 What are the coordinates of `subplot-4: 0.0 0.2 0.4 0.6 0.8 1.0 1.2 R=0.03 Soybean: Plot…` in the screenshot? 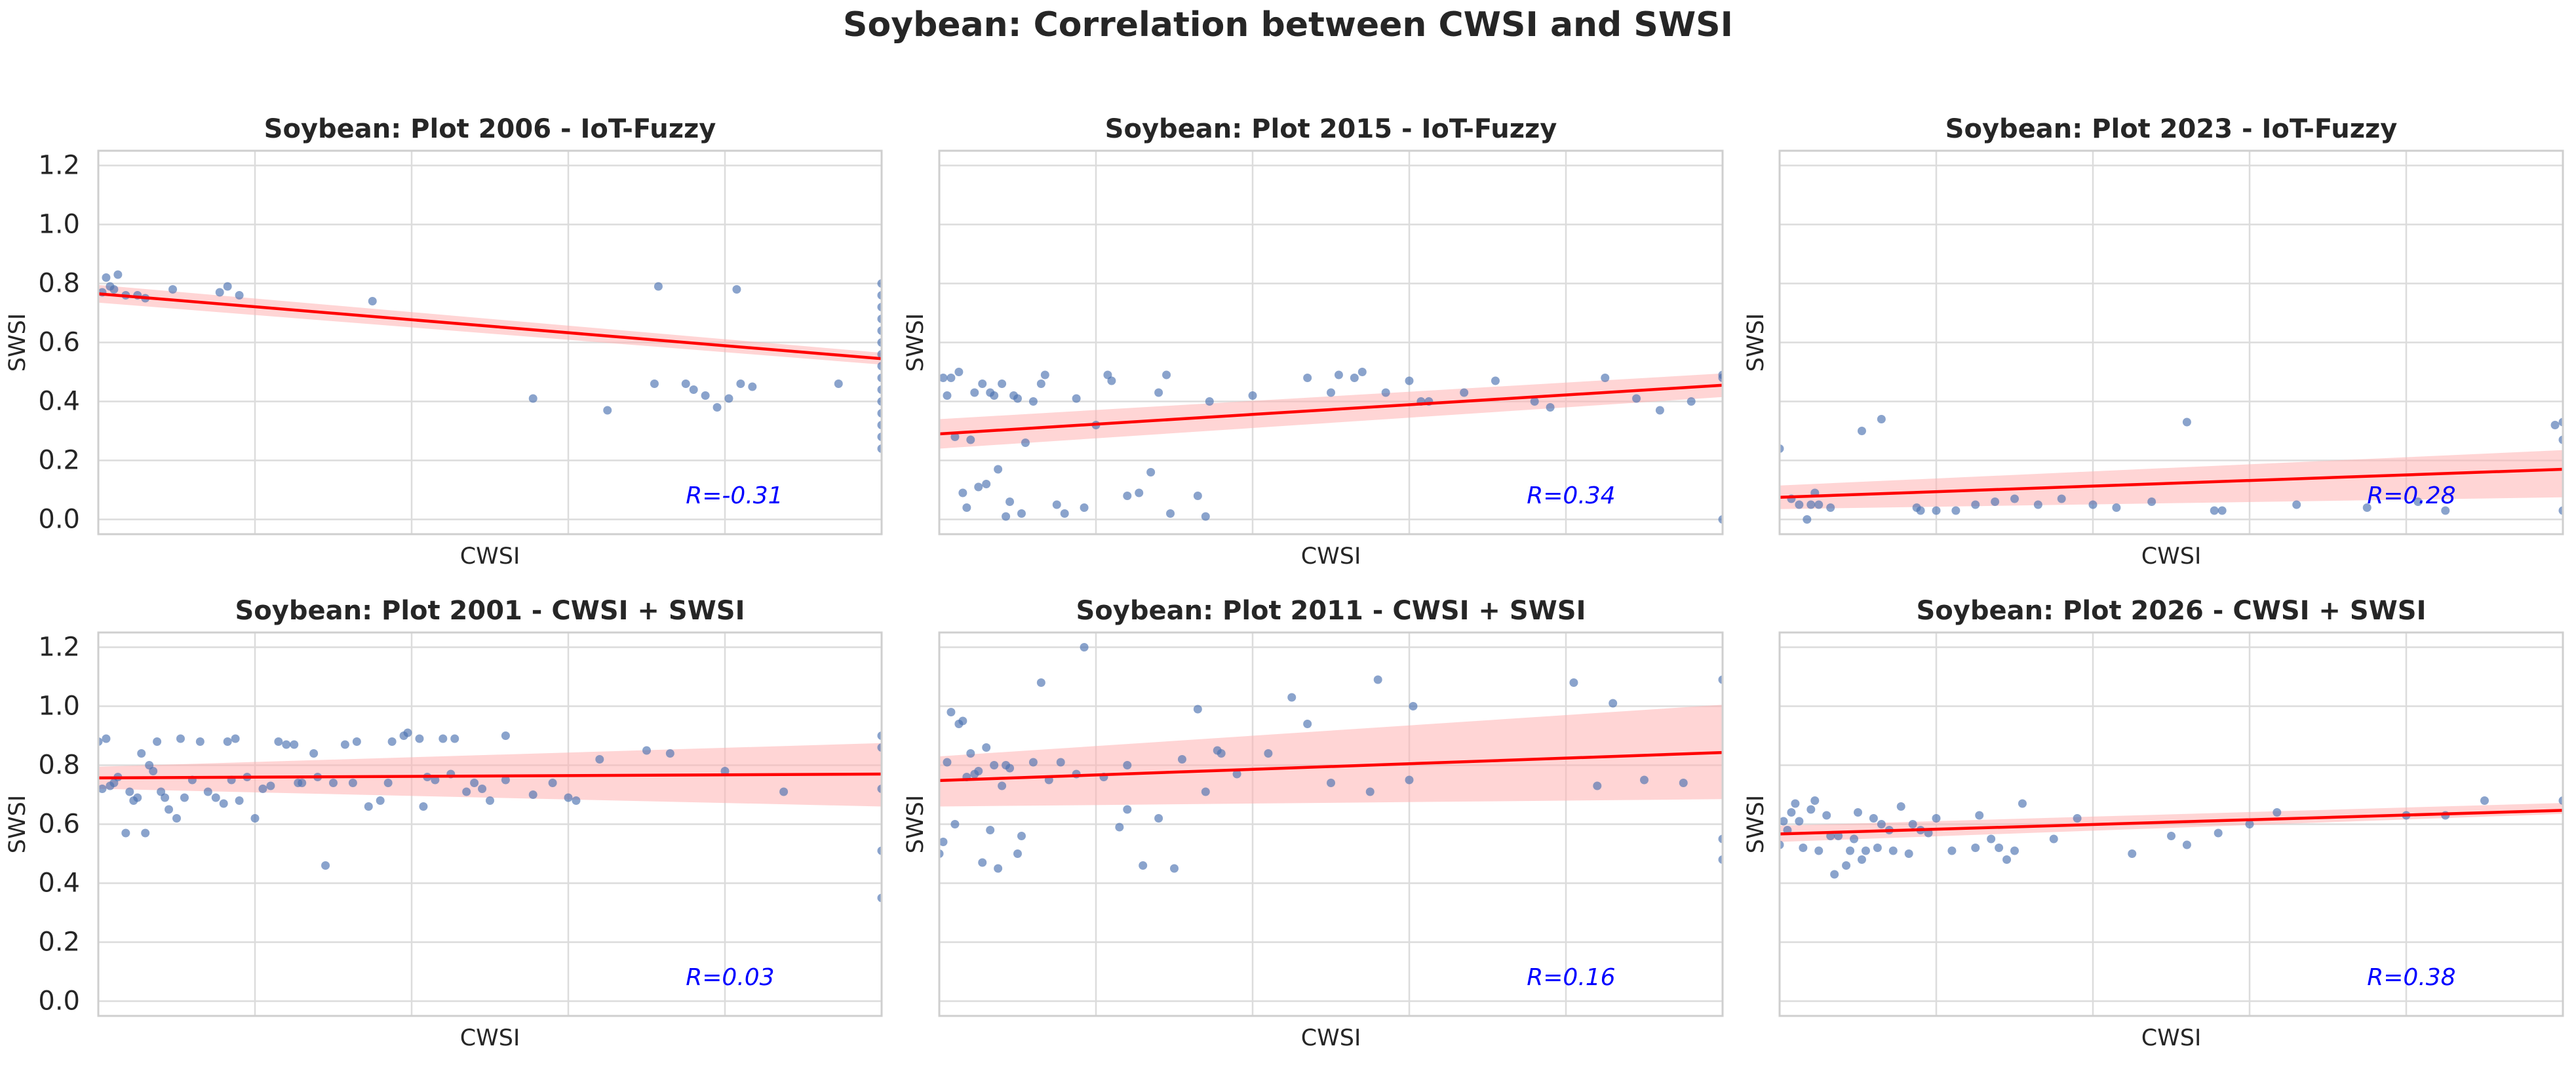 It's located at (444, 823).